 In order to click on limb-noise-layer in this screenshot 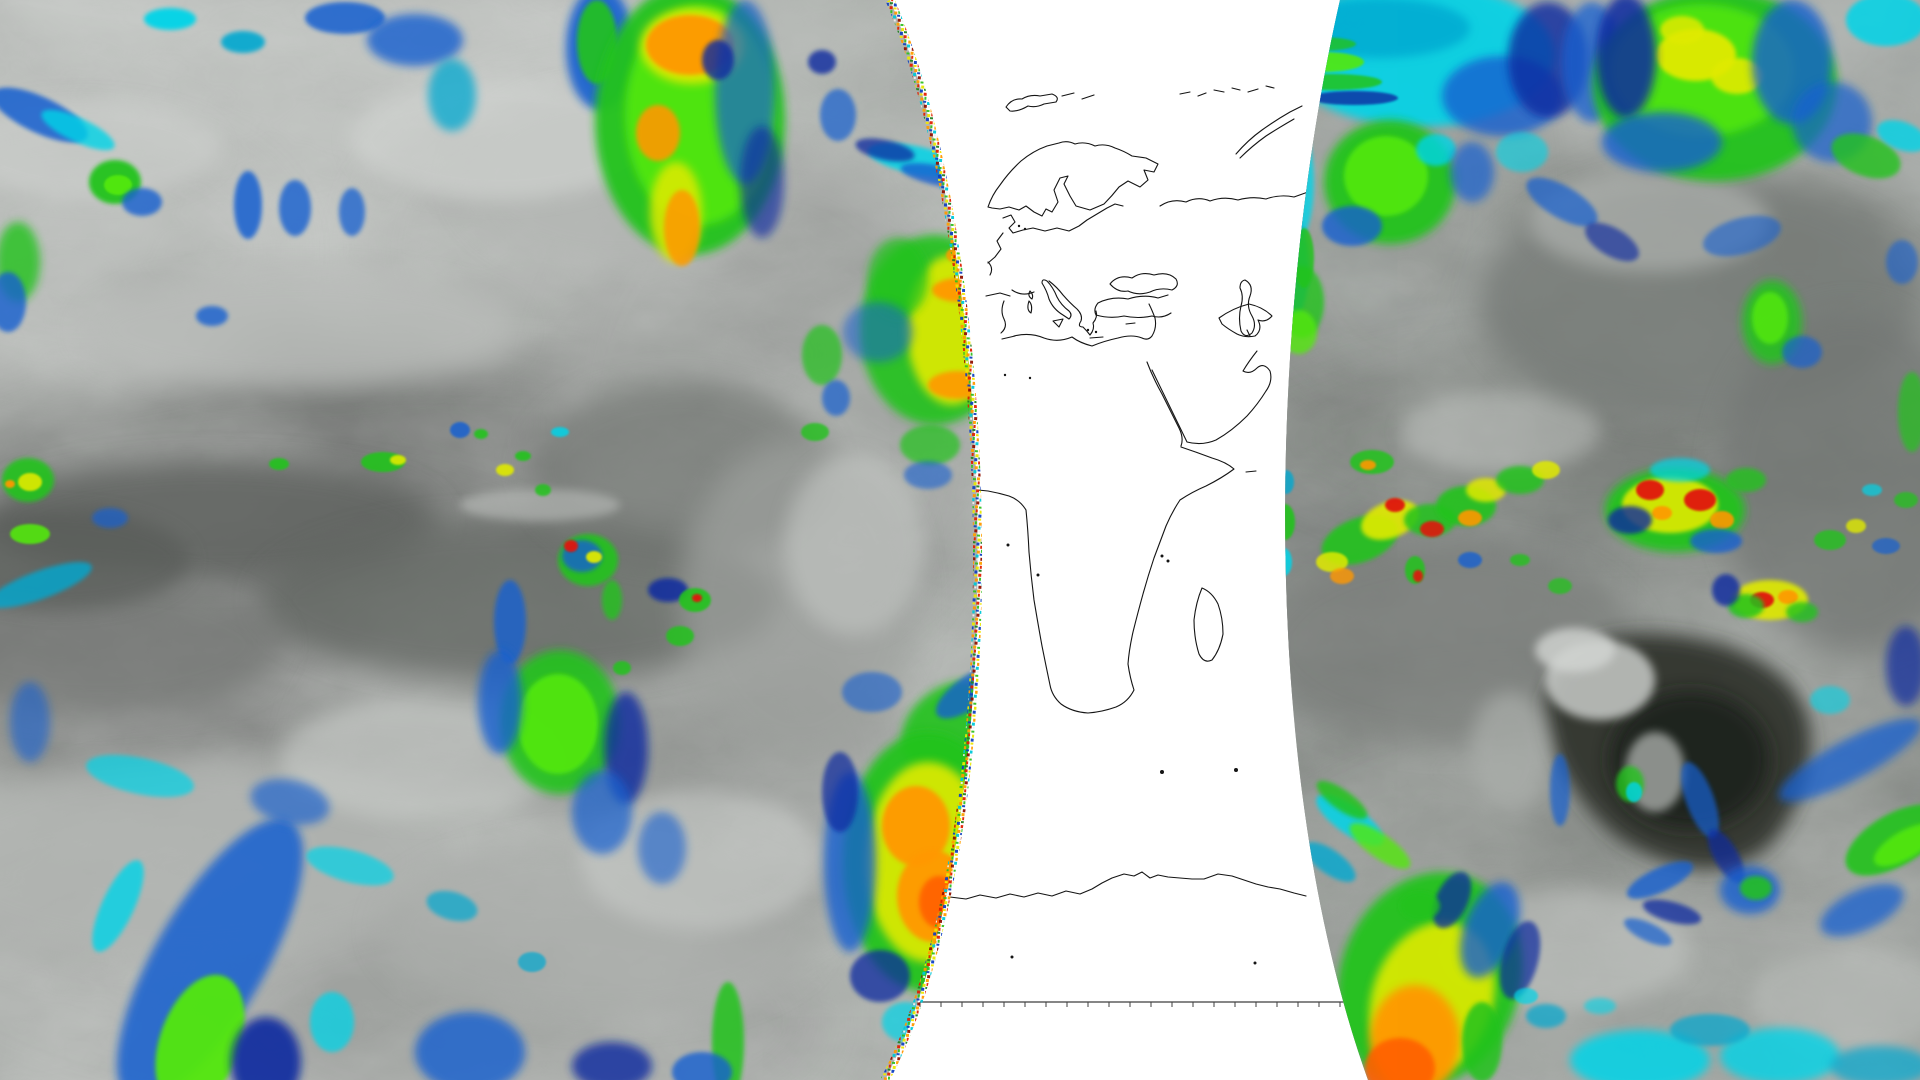, I will do `click(931, 540)`.